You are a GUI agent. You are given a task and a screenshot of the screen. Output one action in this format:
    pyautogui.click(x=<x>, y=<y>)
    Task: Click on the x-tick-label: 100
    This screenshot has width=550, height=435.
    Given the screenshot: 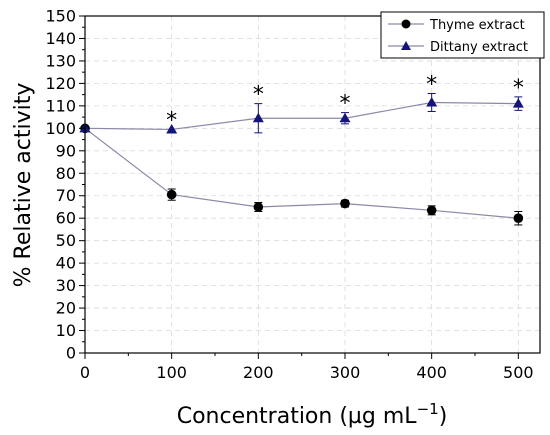 What is the action you would take?
    pyautogui.click(x=171, y=372)
    